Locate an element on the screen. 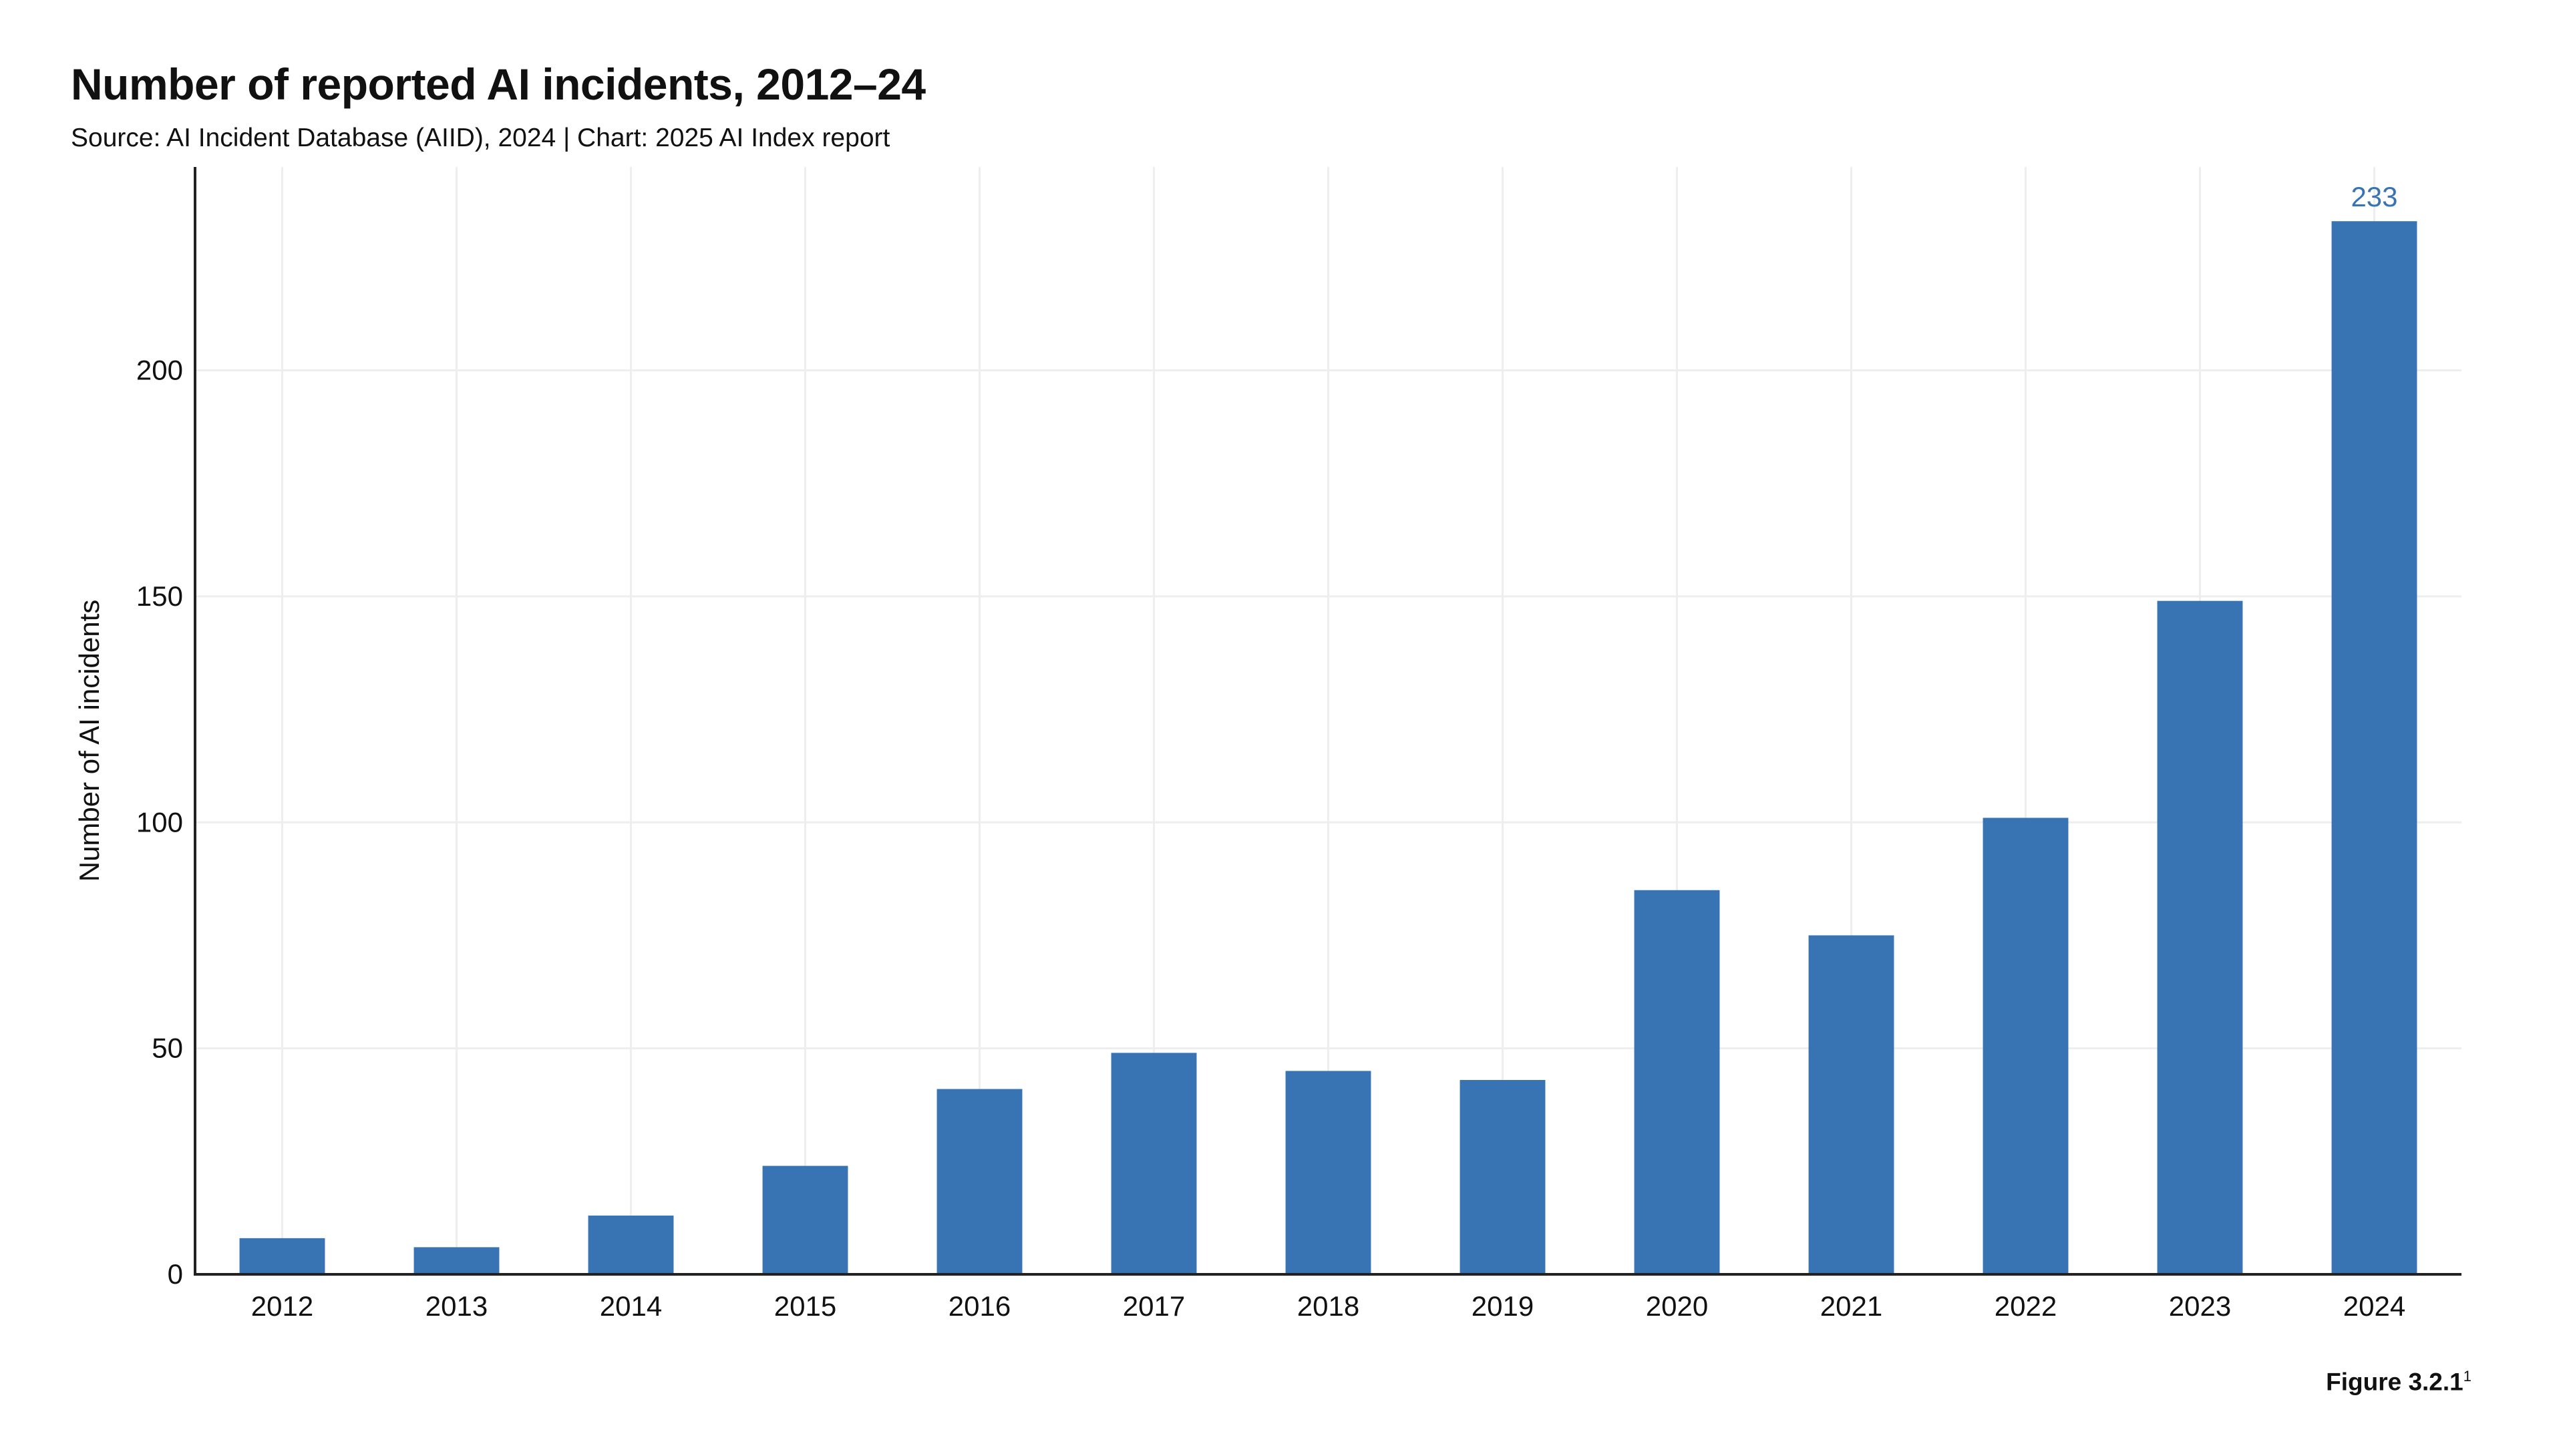 The width and height of the screenshot is (2565, 1456). y-tick-label: 100 is located at coordinates (159, 822).